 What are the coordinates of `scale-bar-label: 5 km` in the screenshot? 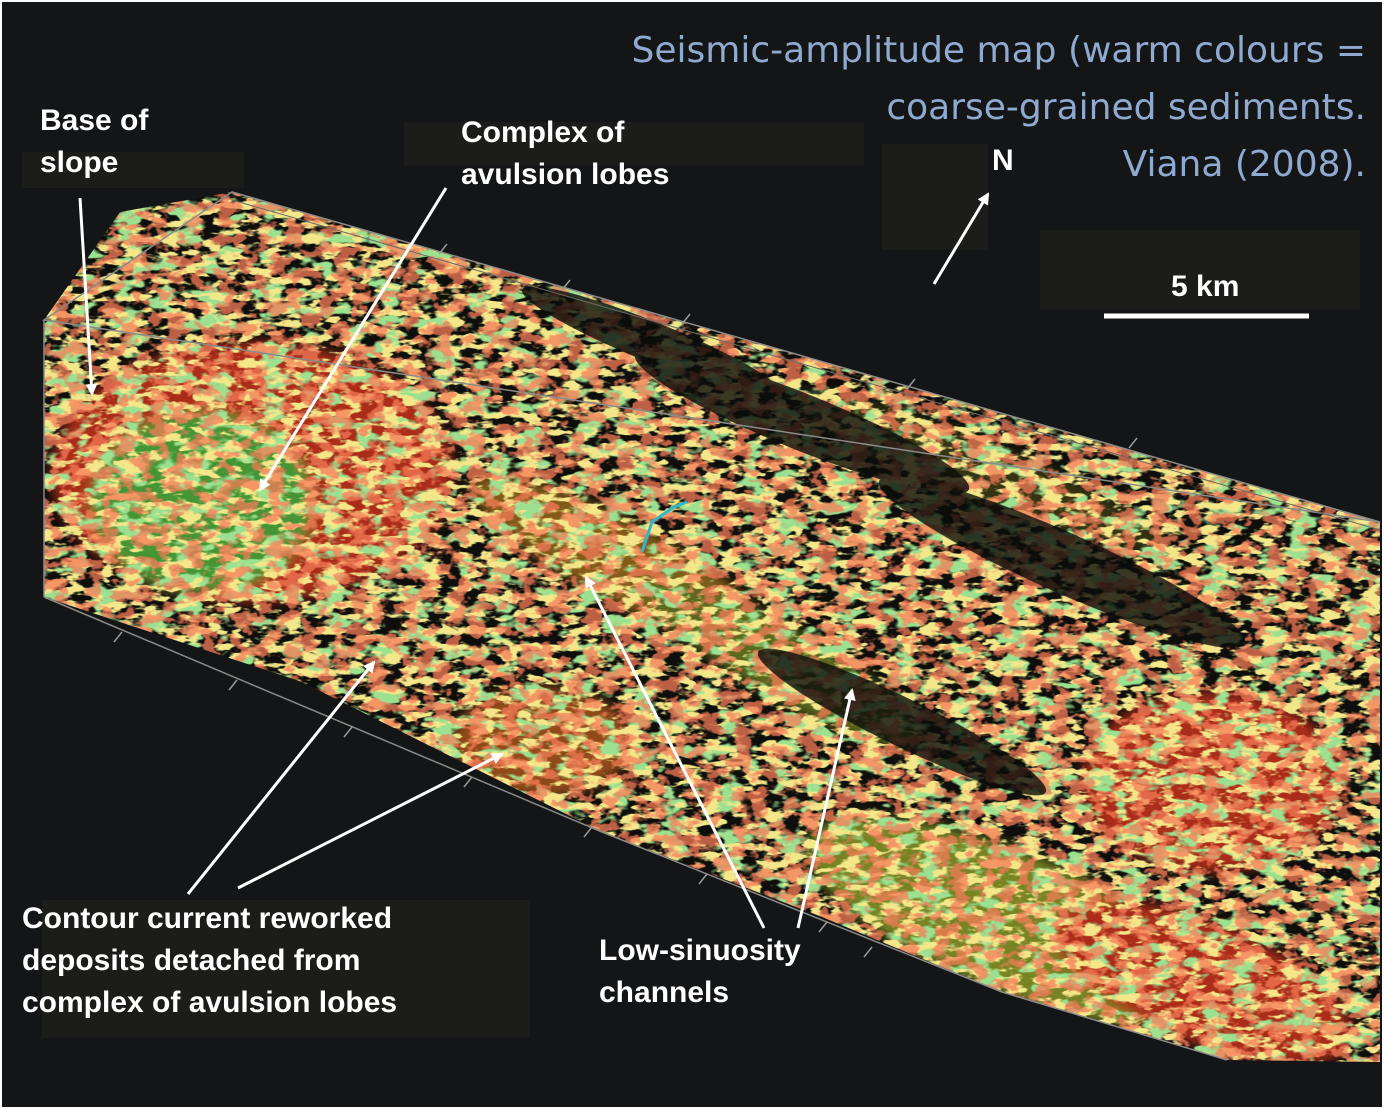 It's located at (1205, 286).